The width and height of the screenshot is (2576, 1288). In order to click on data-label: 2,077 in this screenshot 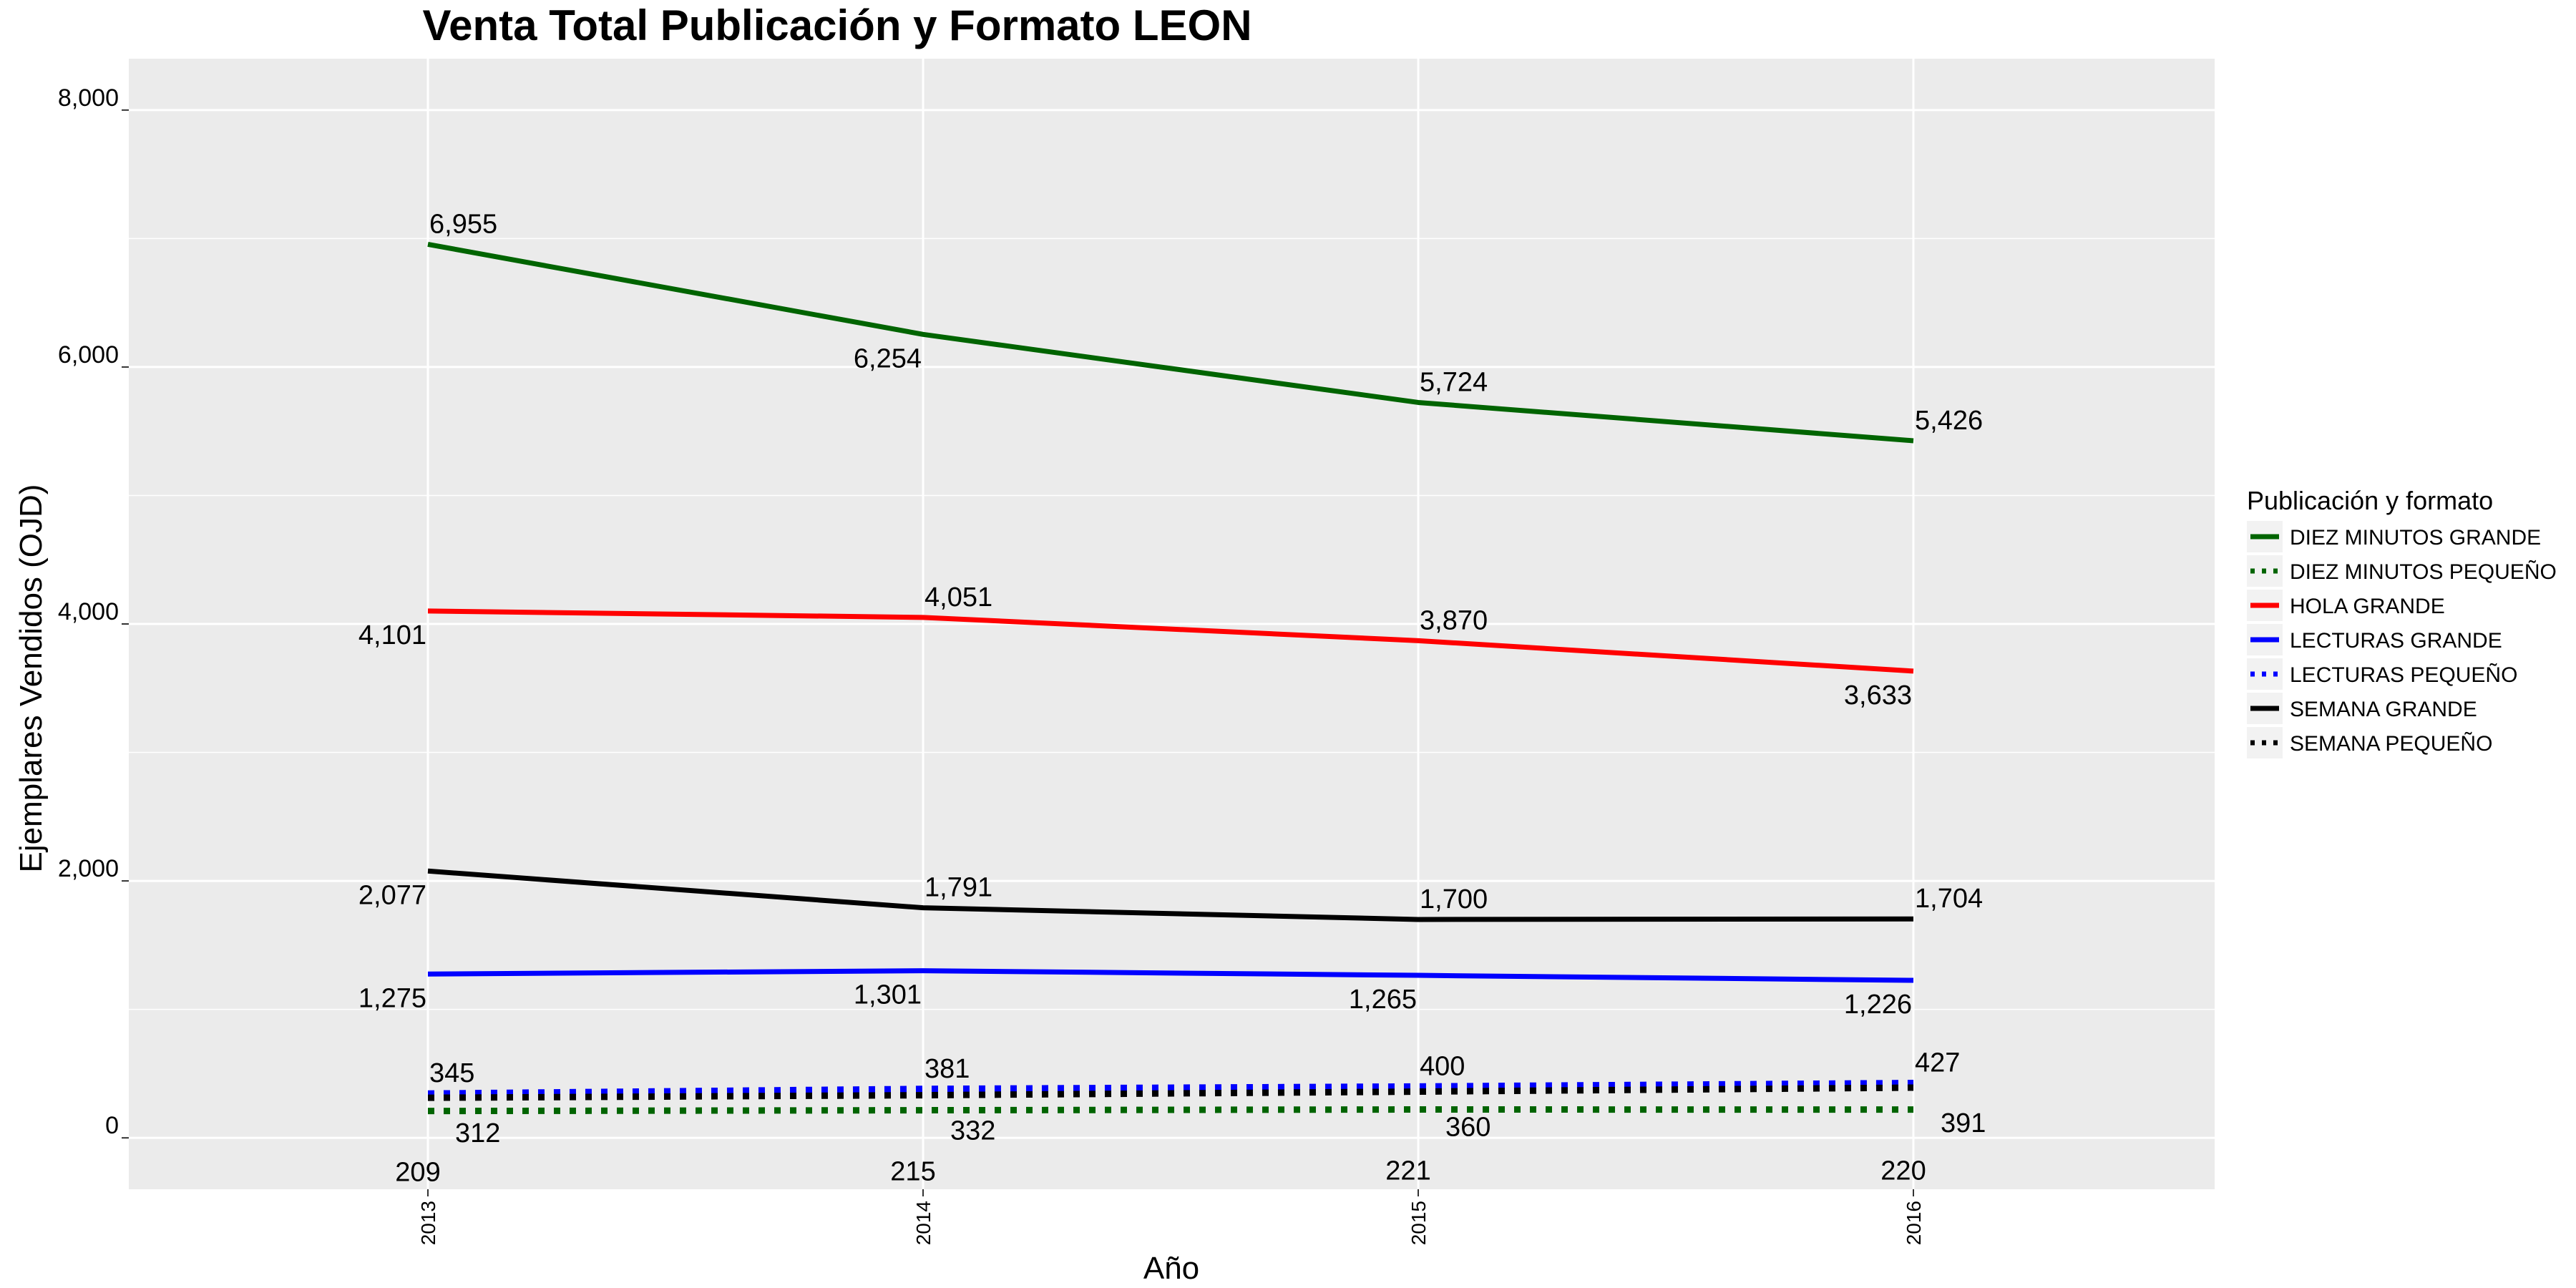, I will do `click(392, 895)`.